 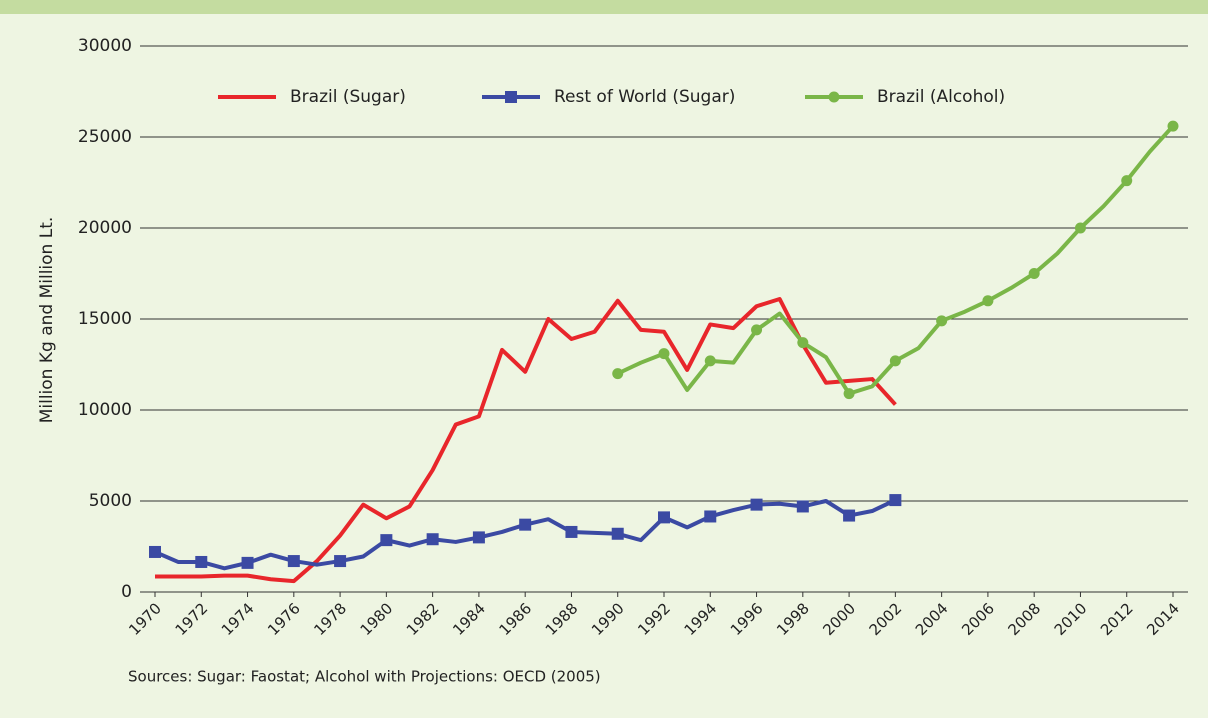 I want to click on legend-label: Brazil (Sugar), so click(x=348, y=97).